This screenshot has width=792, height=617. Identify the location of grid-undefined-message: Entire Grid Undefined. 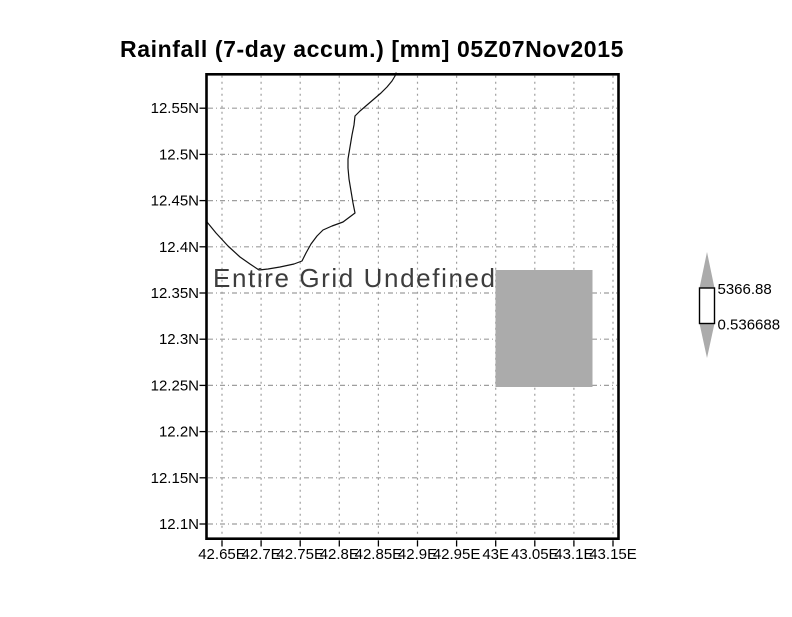
(355, 278).